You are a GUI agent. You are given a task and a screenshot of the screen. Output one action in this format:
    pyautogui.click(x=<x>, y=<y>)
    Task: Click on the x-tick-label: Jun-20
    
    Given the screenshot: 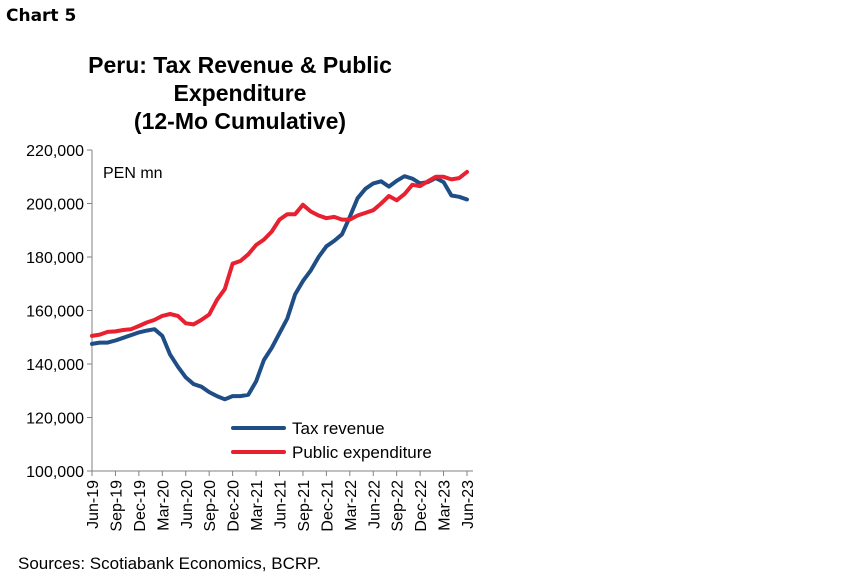 What is the action you would take?
    pyautogui.click(x=187, y=504)
    